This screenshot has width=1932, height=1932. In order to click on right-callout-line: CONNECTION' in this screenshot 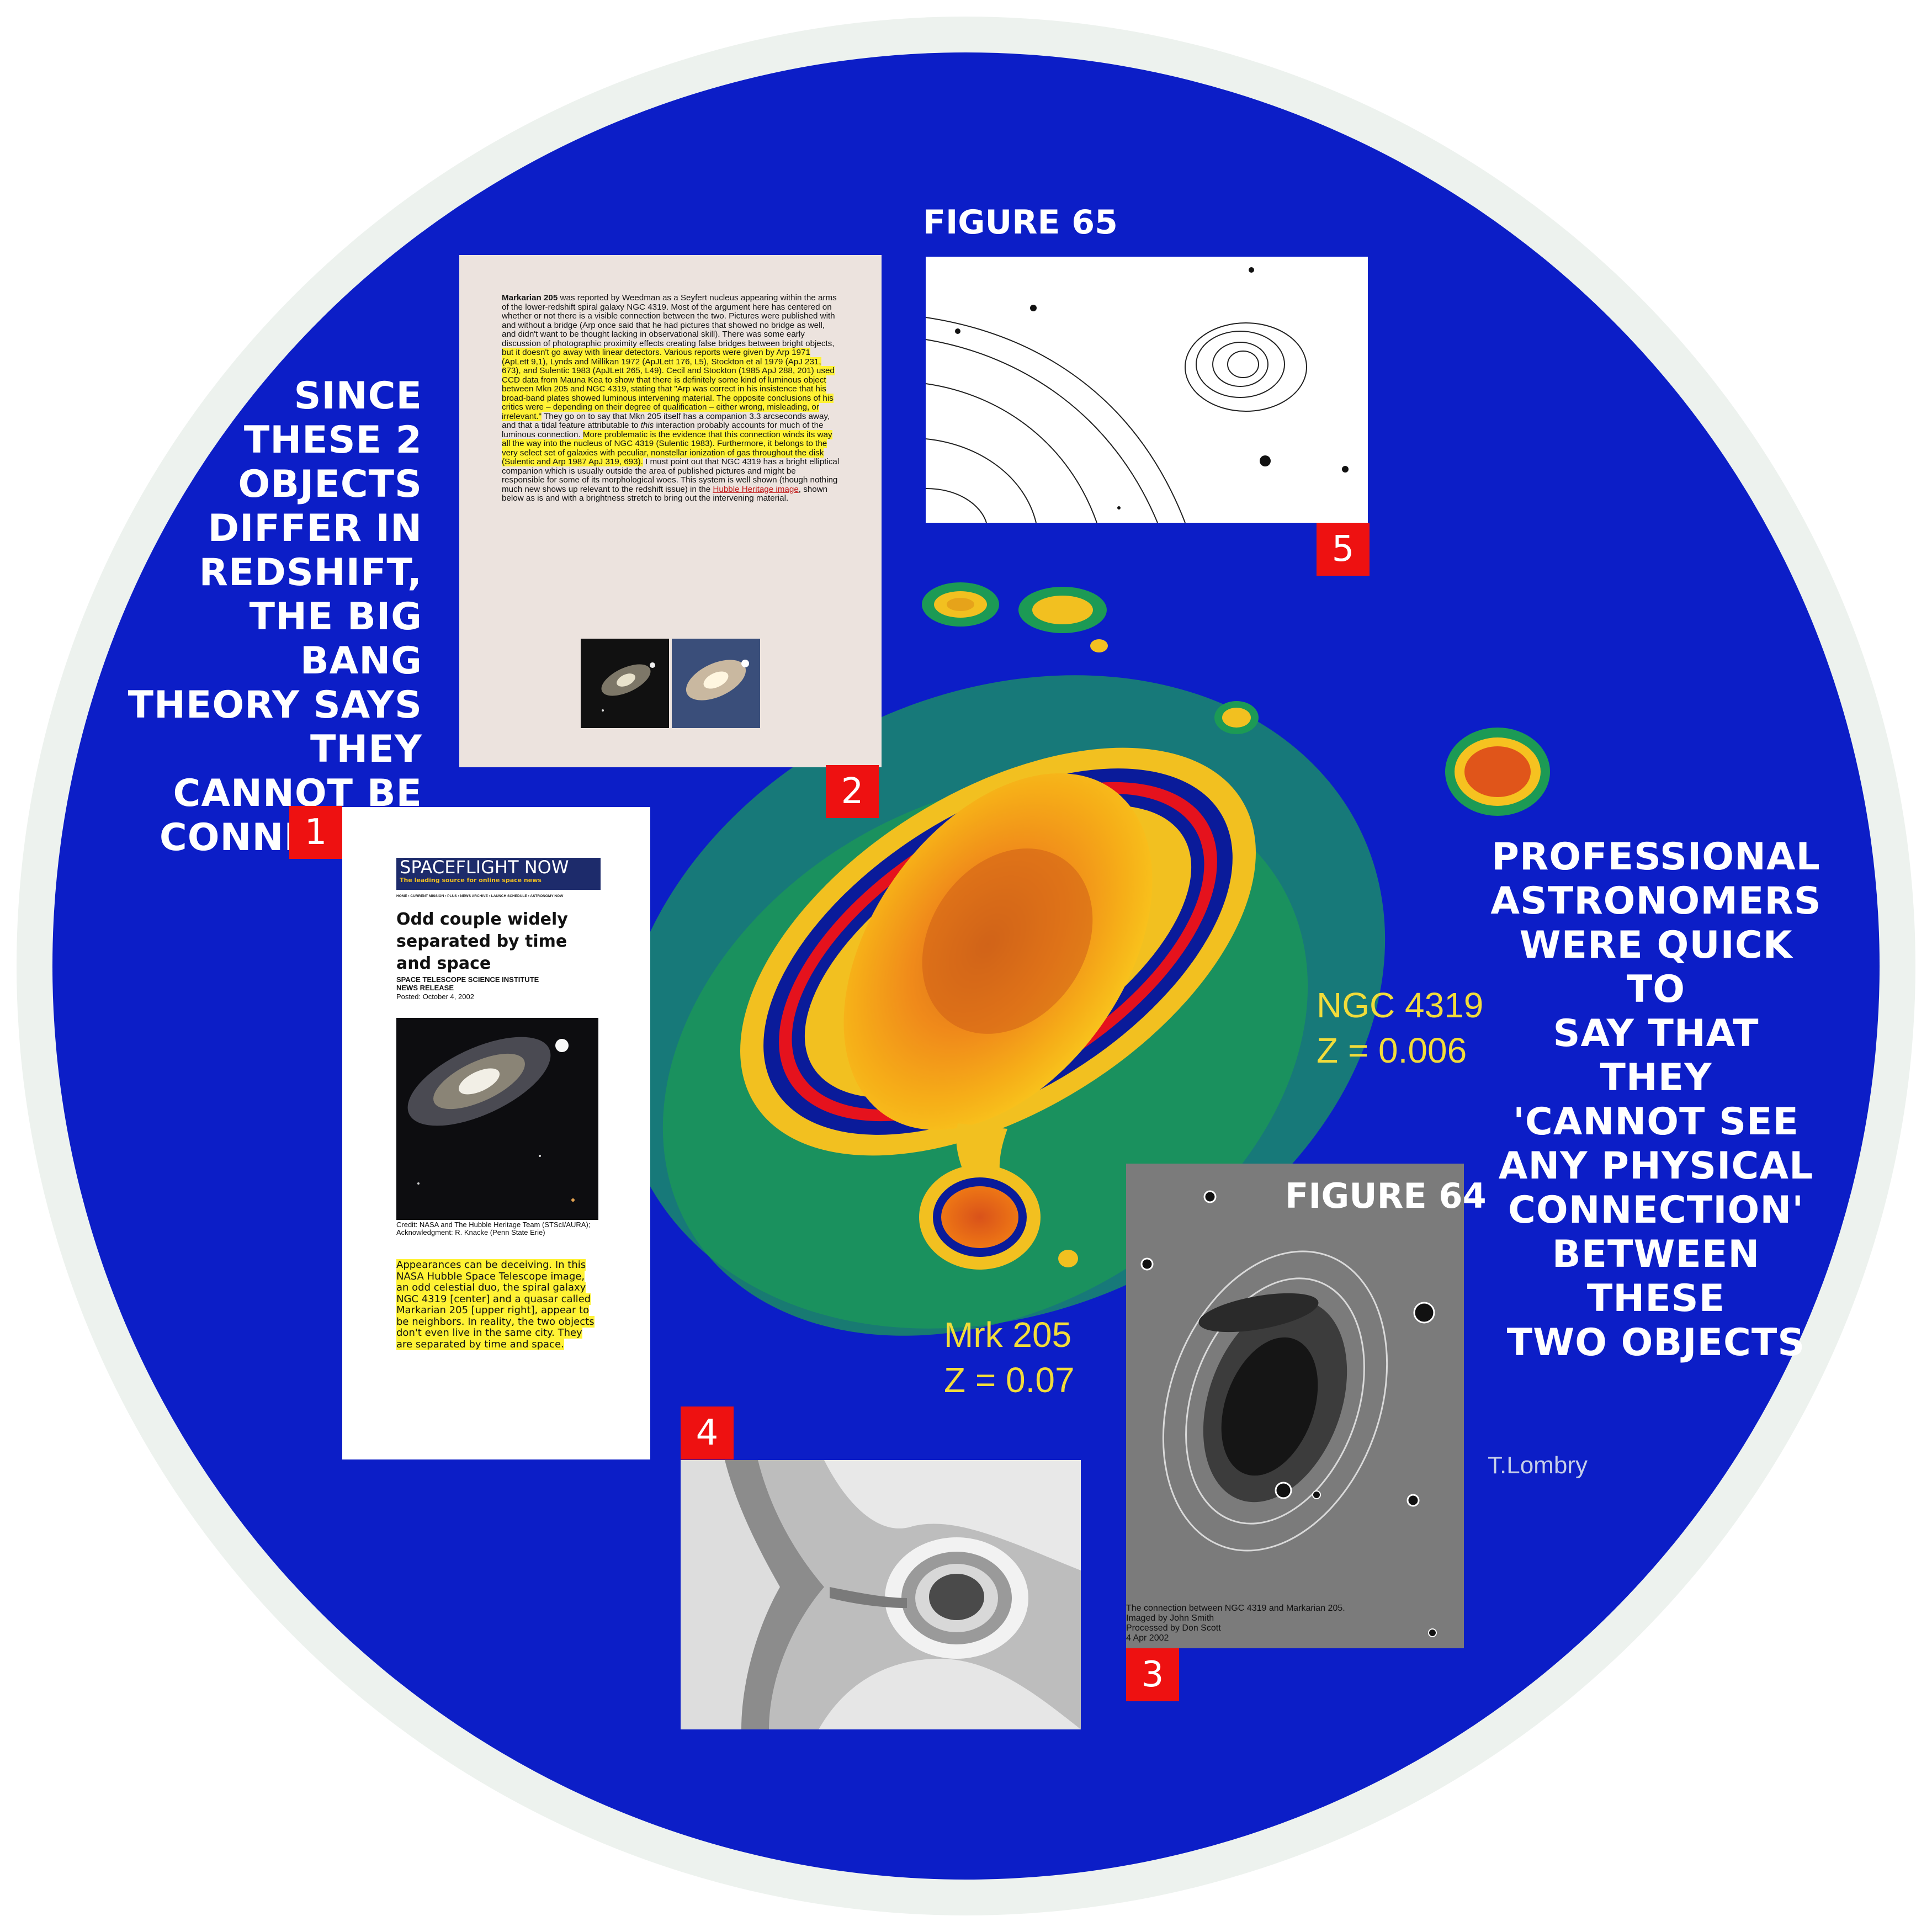, I will do `click(1656, 1210)`.